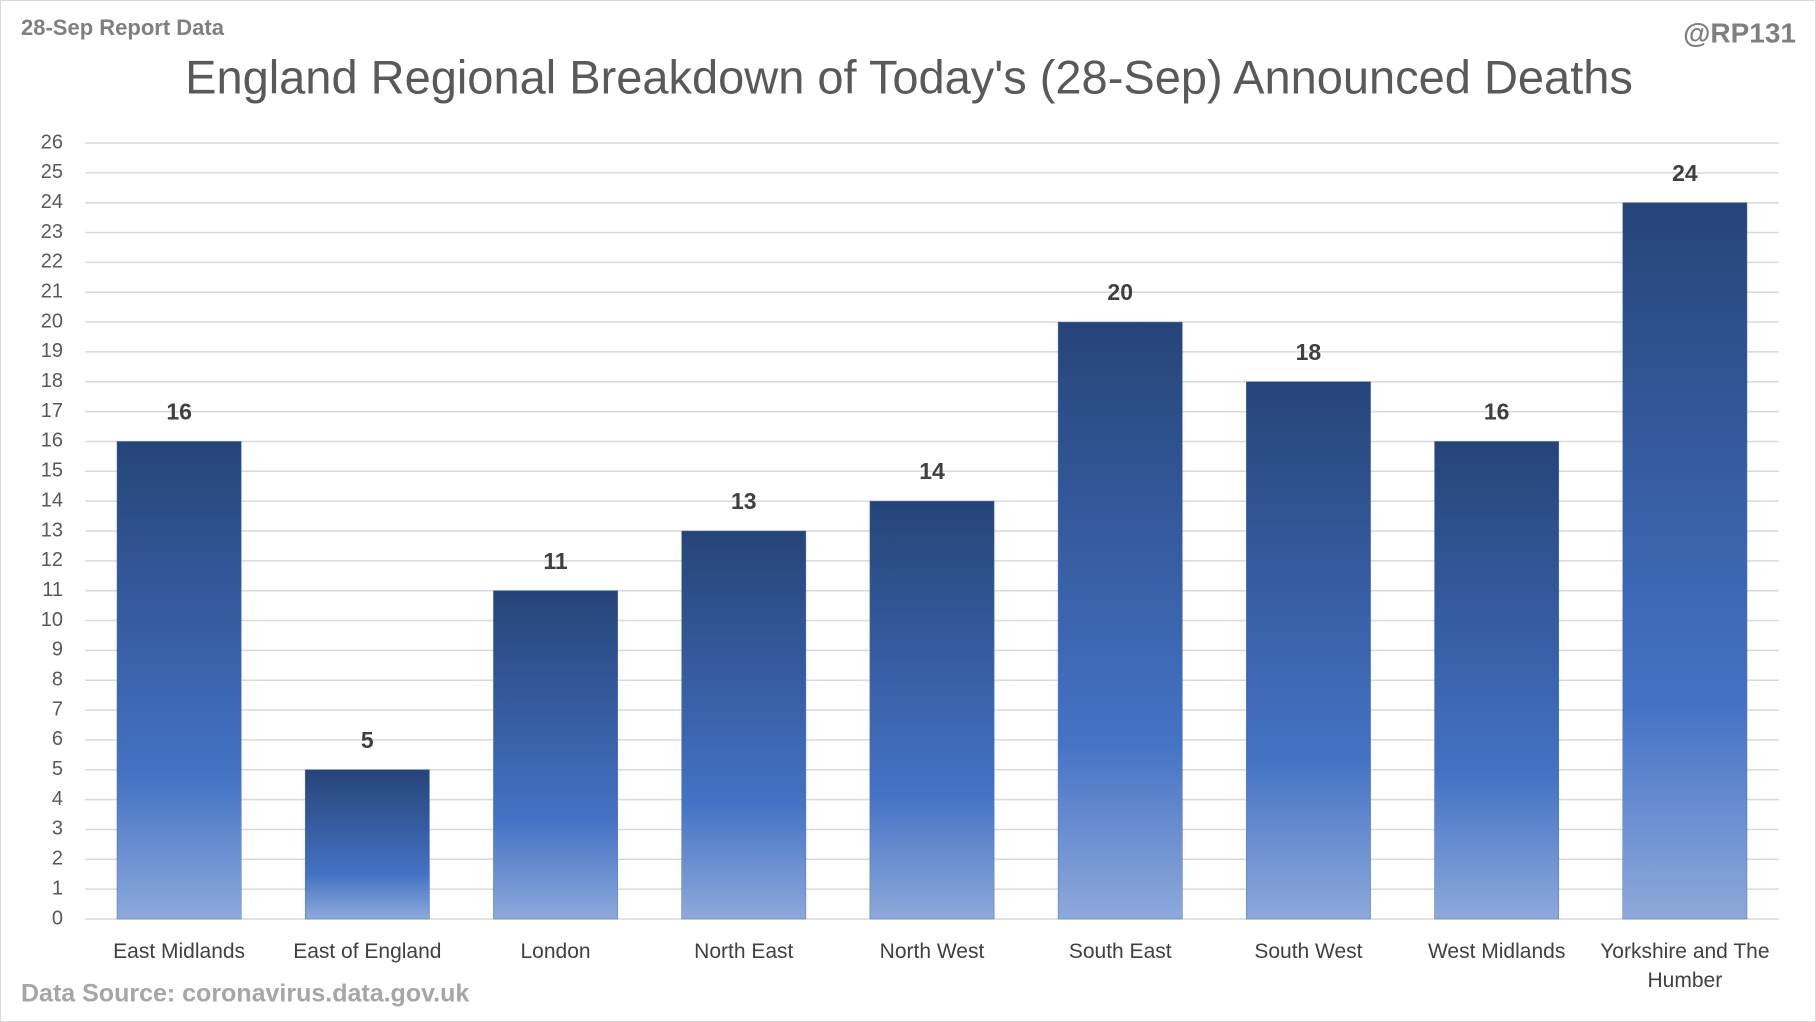 Image resolution: width=1816 pixels, height=1022 pixels. What do you see at coordinates (57, 680) in the screenshot?
I see `y-tick-label: 8` at bounding box center [57, 680].